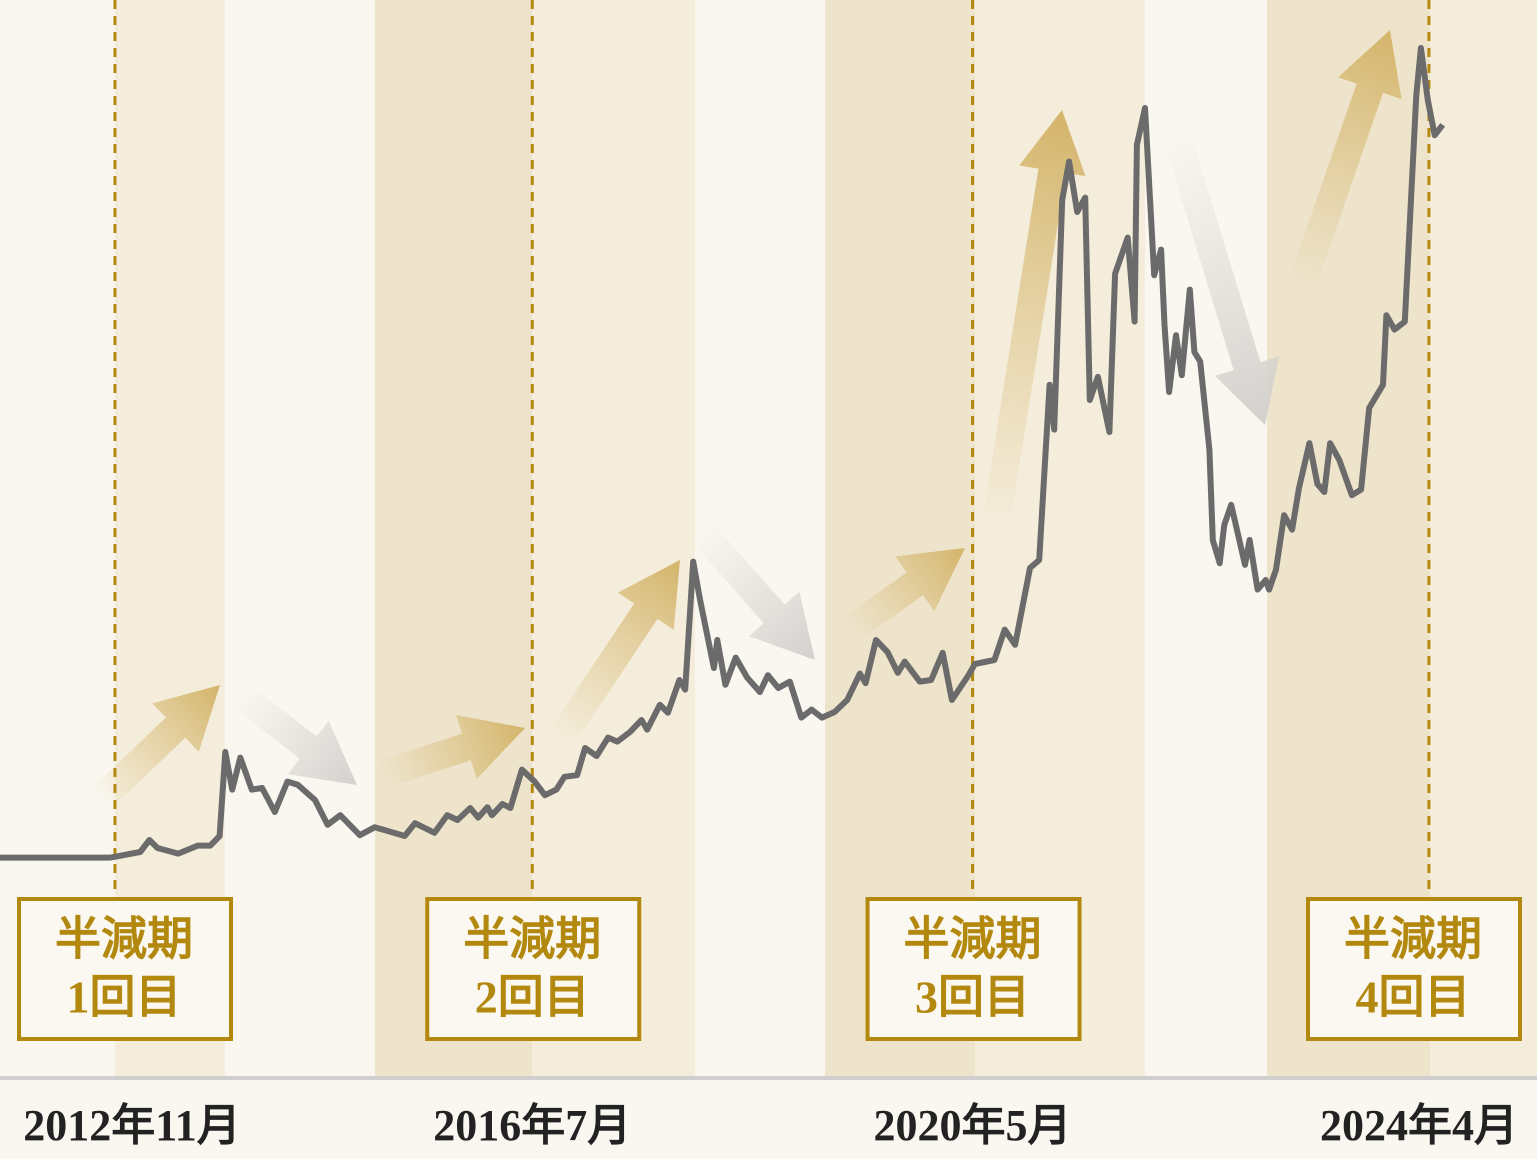  Describe the element at coordinates (124, 997) in the screenshot. I see `halving-label: 1回目` at that location.